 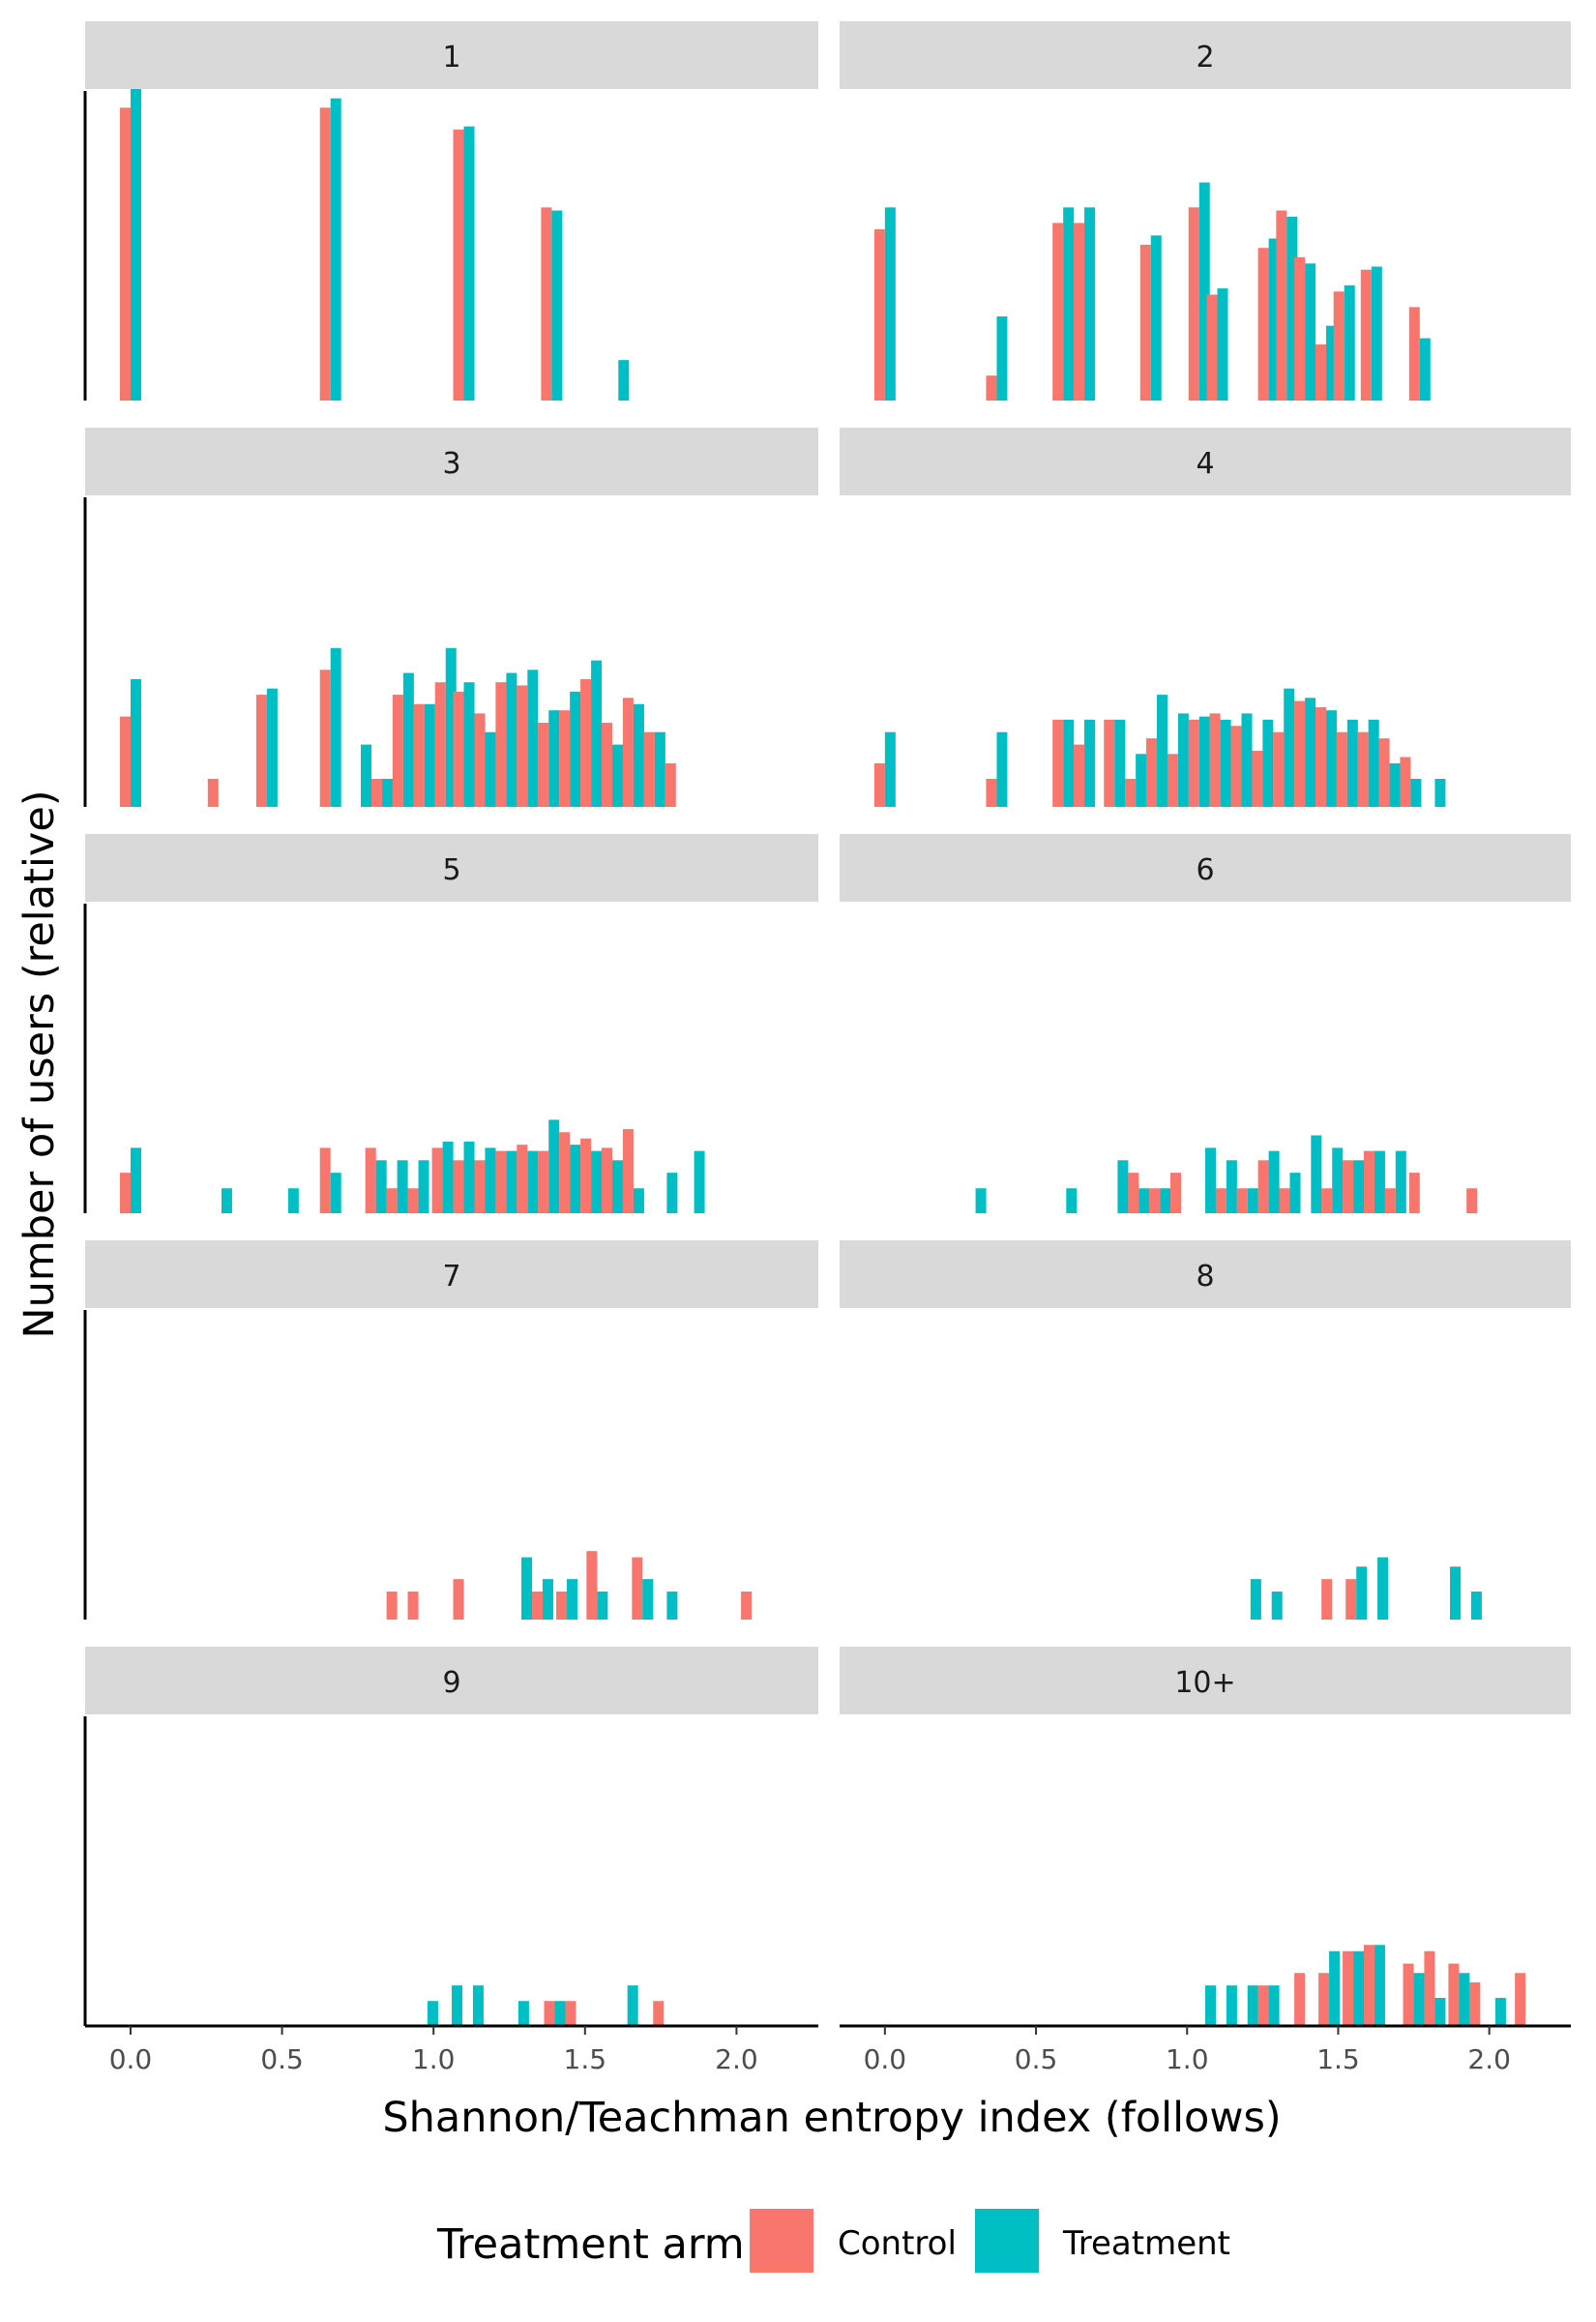 I want to click on facet-panel-5: 5, so click(x=450, y=1023).